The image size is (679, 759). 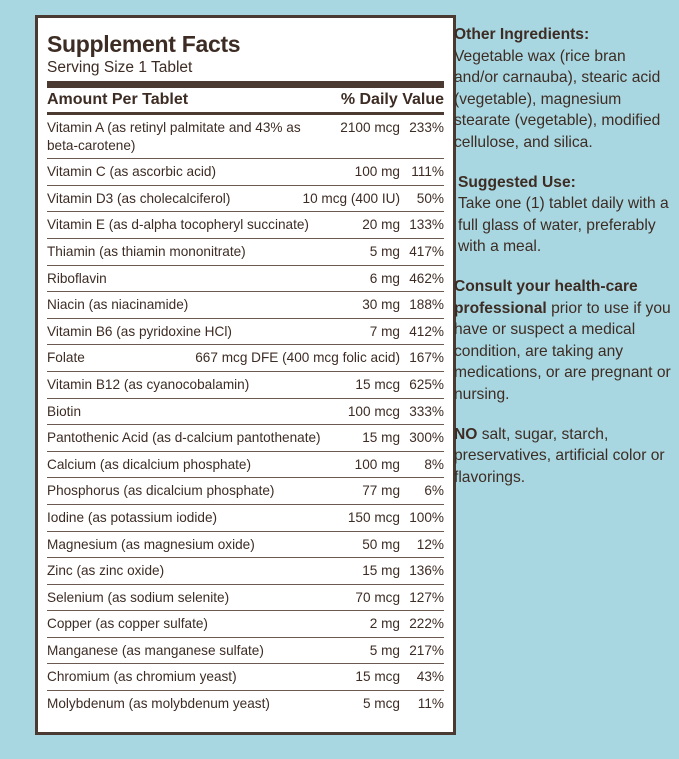 What do you see at coordinates (384, 278) in the screenshot?
I see `amount: 6 mg` at bounding box center [384, 278].